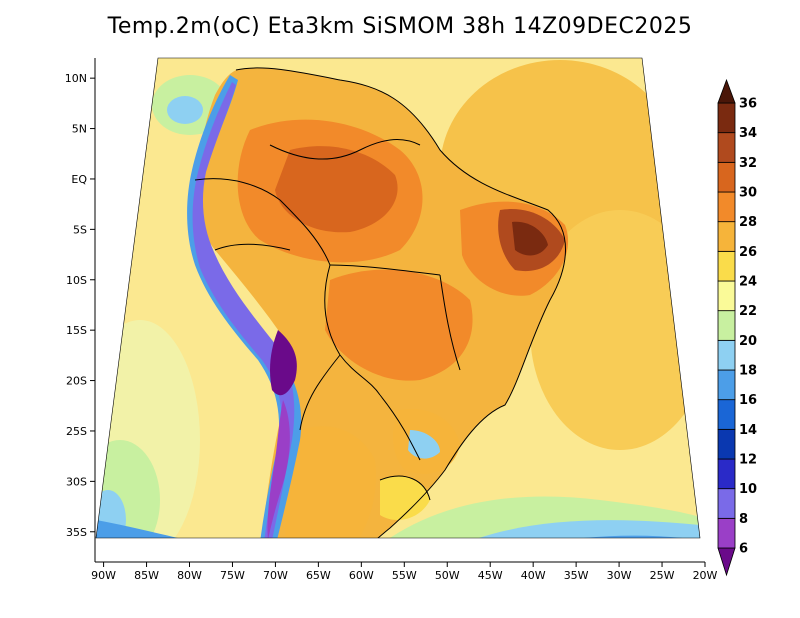  What do you see at coordinates (103, 575) in the screenshot?
I see `lon-tick-label: 90W` at bounding box center [103, 575].